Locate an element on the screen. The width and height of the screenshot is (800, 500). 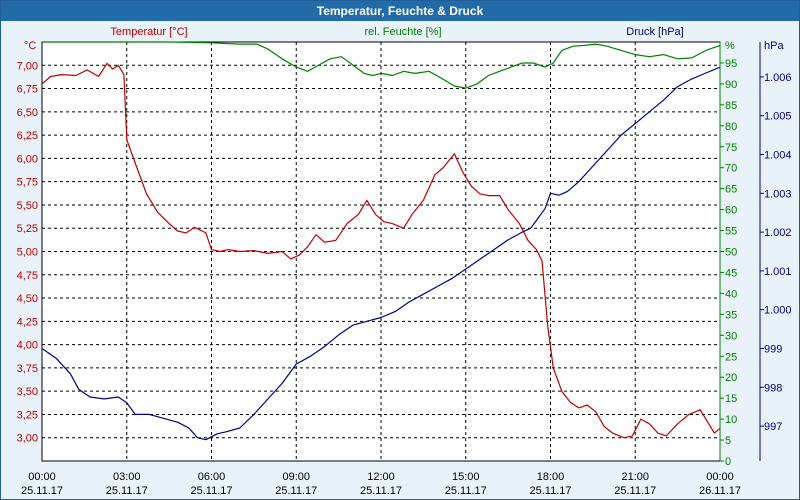
humidity-series-line is located at coordinates (381, 65).